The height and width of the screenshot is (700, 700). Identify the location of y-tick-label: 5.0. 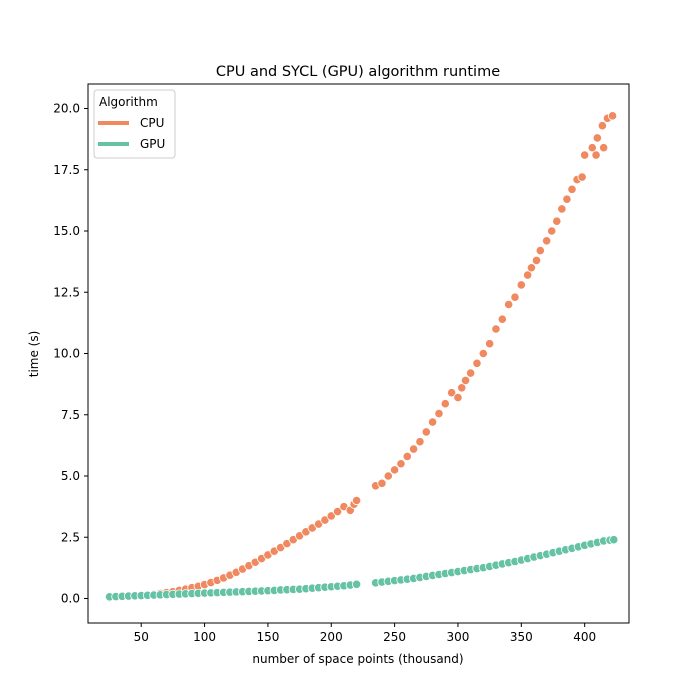
(70, 476).